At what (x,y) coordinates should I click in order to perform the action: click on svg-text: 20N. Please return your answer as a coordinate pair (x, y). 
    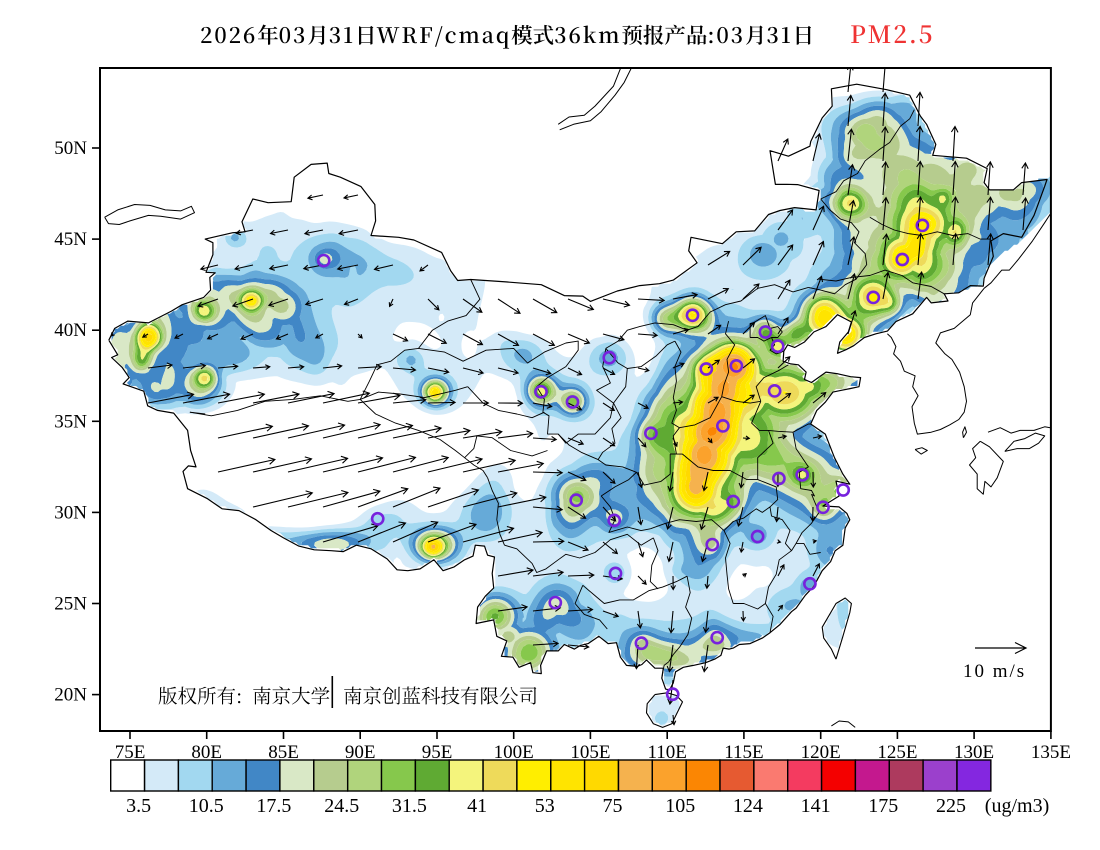
    Looking at the image, I should click on (70, 695).